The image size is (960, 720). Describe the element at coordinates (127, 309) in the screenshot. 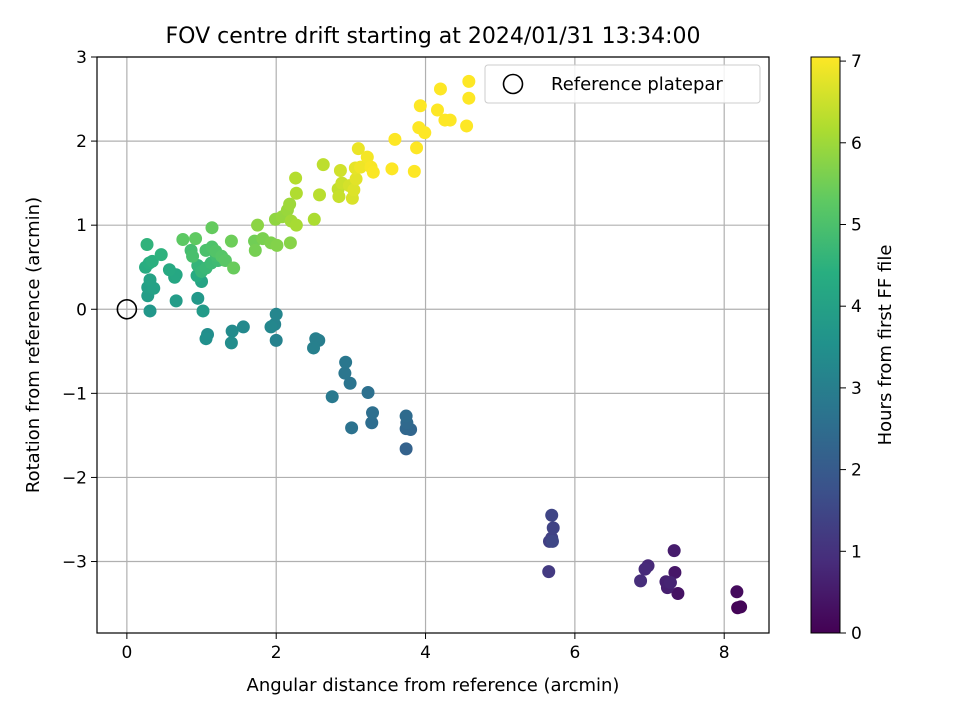

I see `reference-point-marker` at that location.